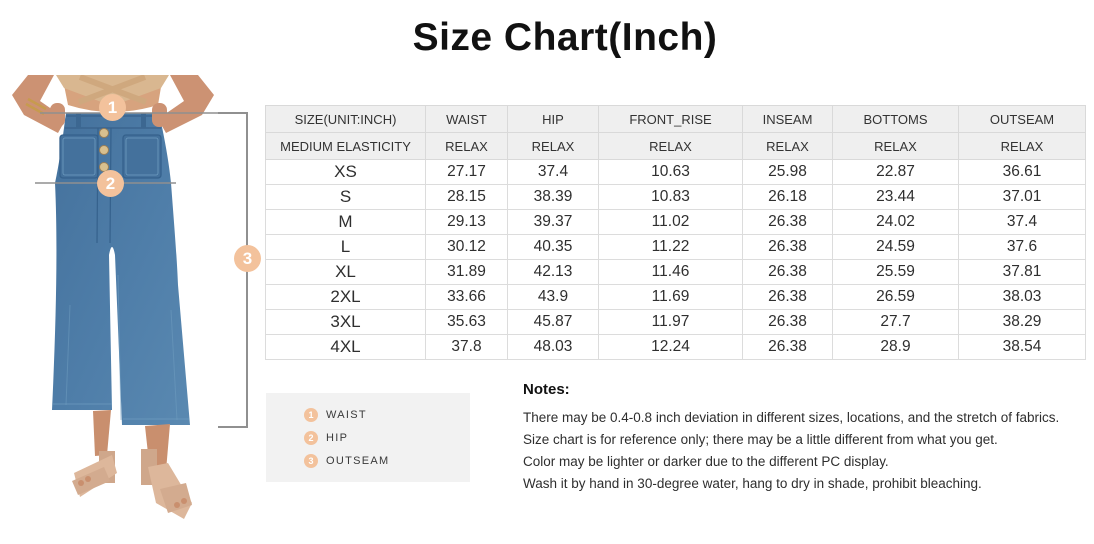 The width and height of the screenshot is (1094, 544). Describe the element at coordinates (1022, 297) in the screenshot. I see `value-cell: 38.03` at that location.